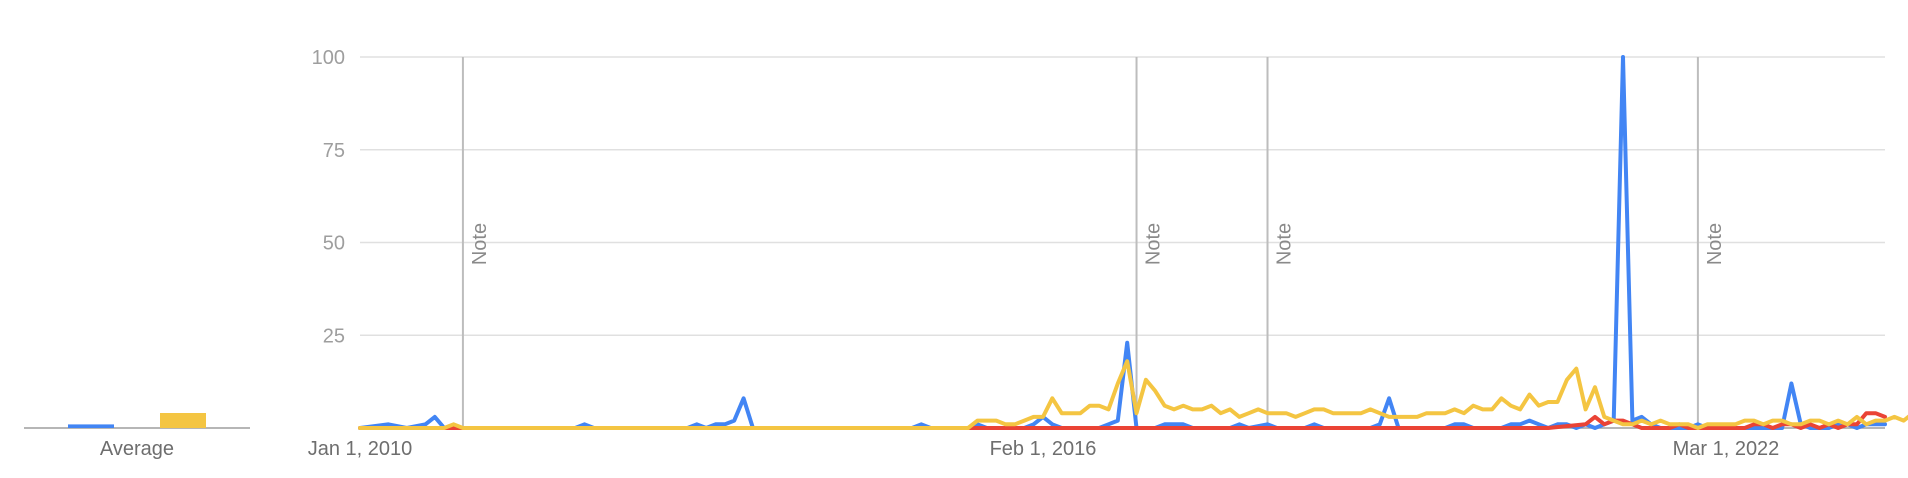  Describe the element at coordinates (183, 420) in the screenshot. I see `average-bar-yellow` at that location.